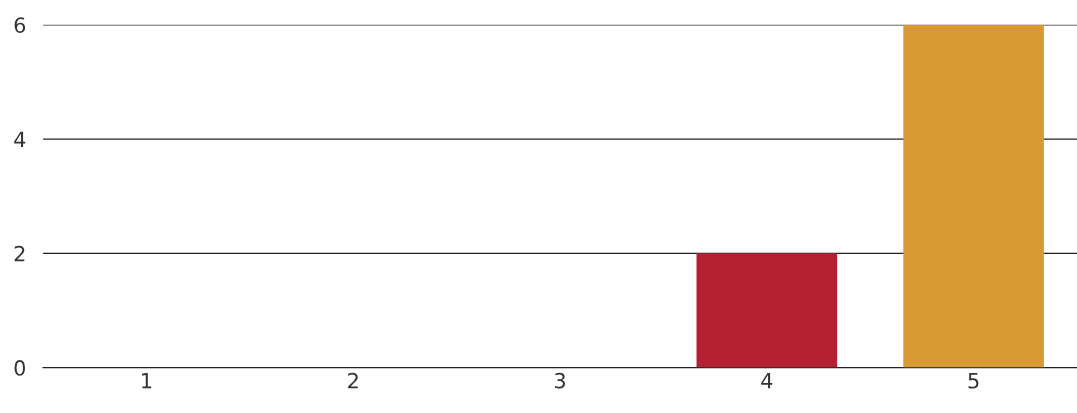 Image resolution: width=1077 pixels, height=413 pixels. I want to click on y-tick-label: 2, so click(19, 253).